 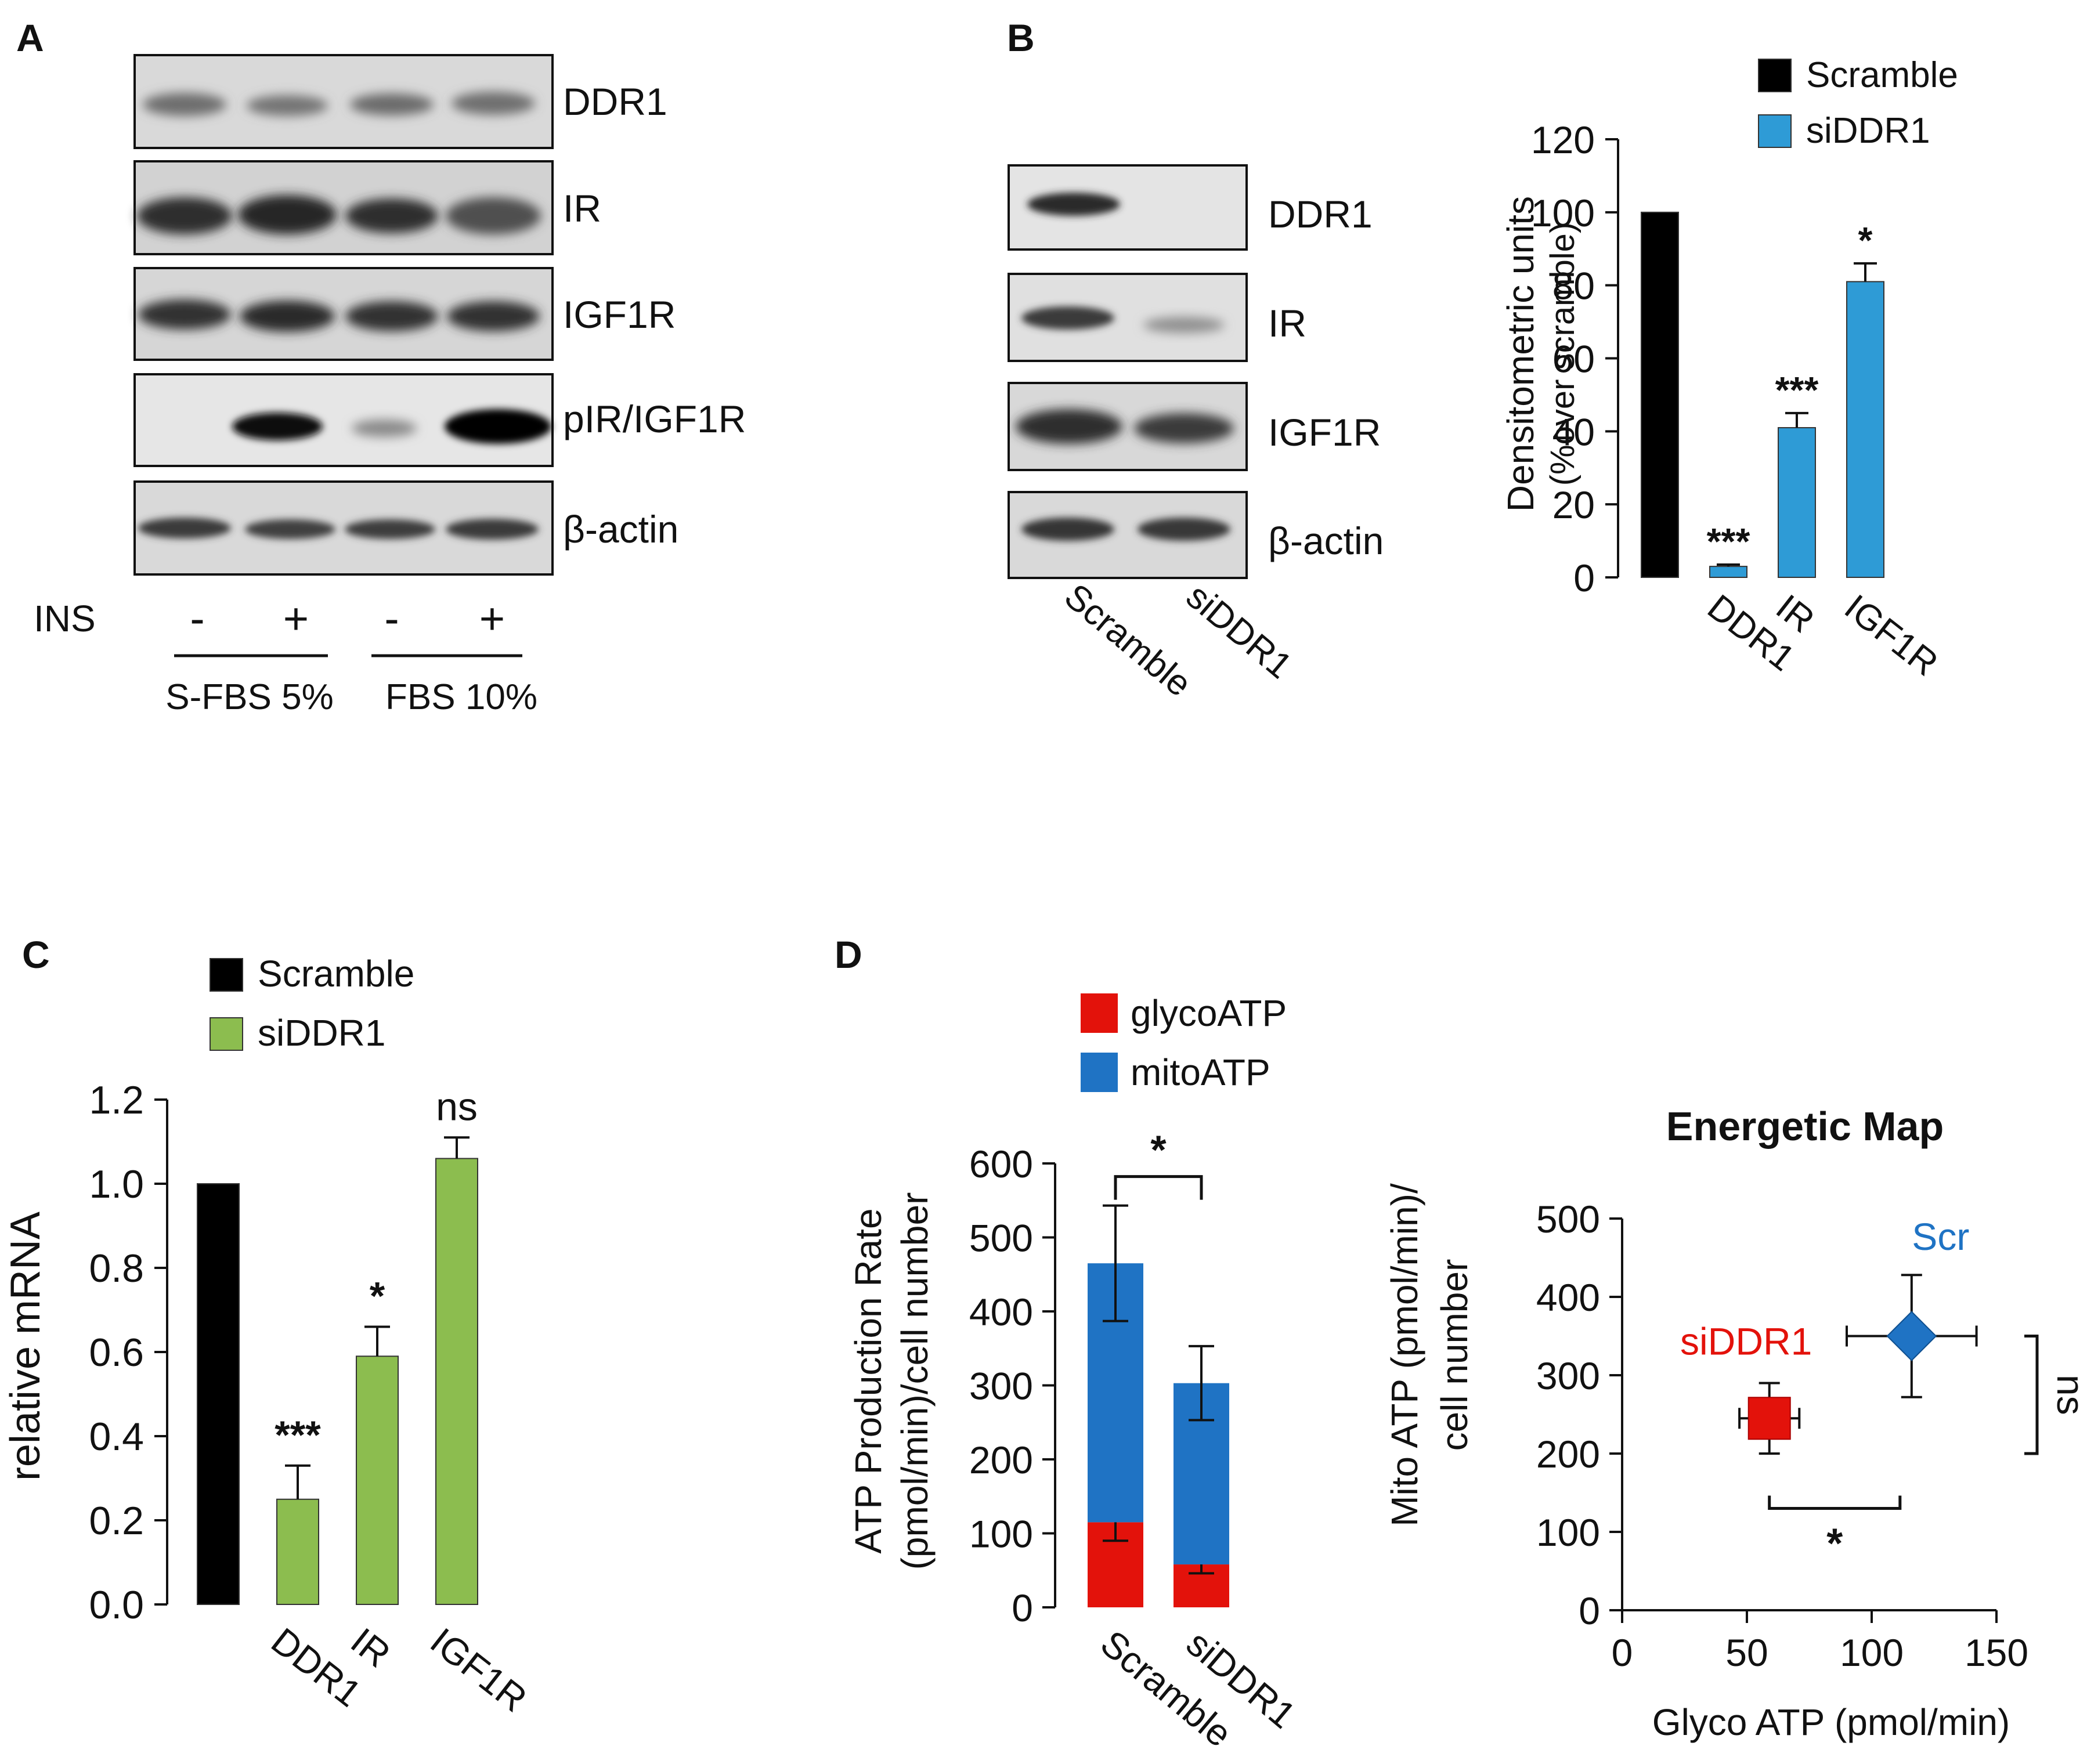 I want to click on y-tick-label: 20, so click(x=1574, y=504).